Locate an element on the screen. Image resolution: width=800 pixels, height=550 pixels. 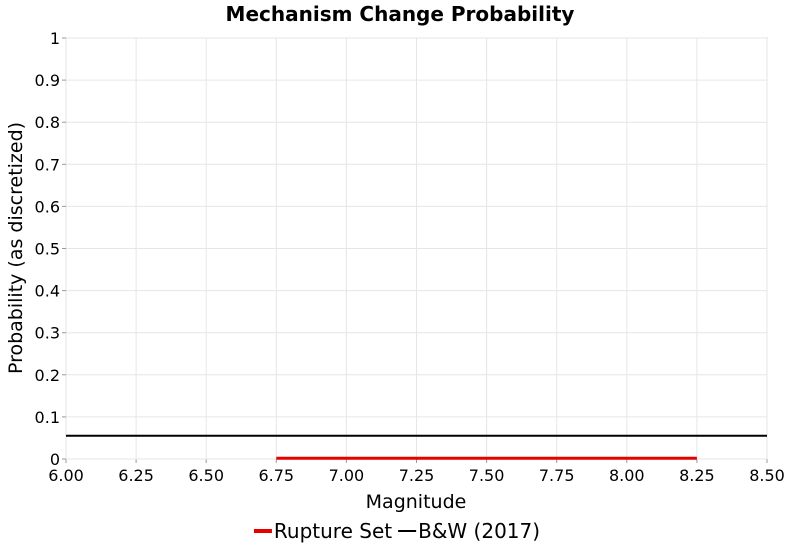
x-tick-label: 7.25 is located at coordinates (417, 475).